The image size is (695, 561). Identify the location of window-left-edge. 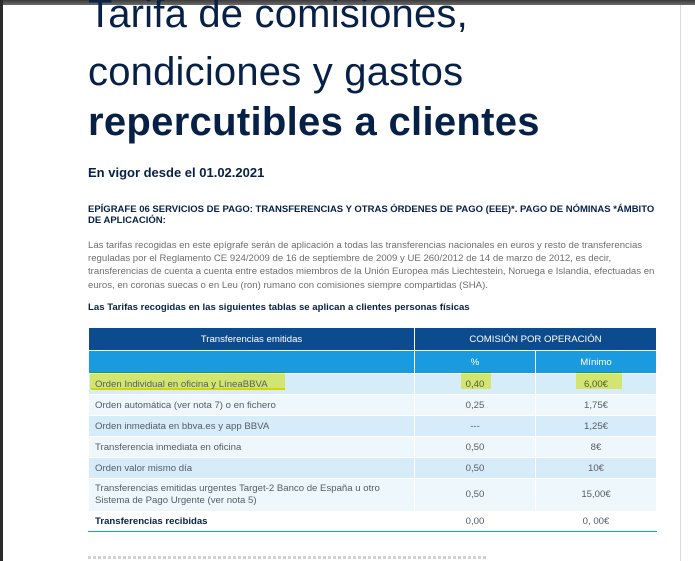
(1, 280).